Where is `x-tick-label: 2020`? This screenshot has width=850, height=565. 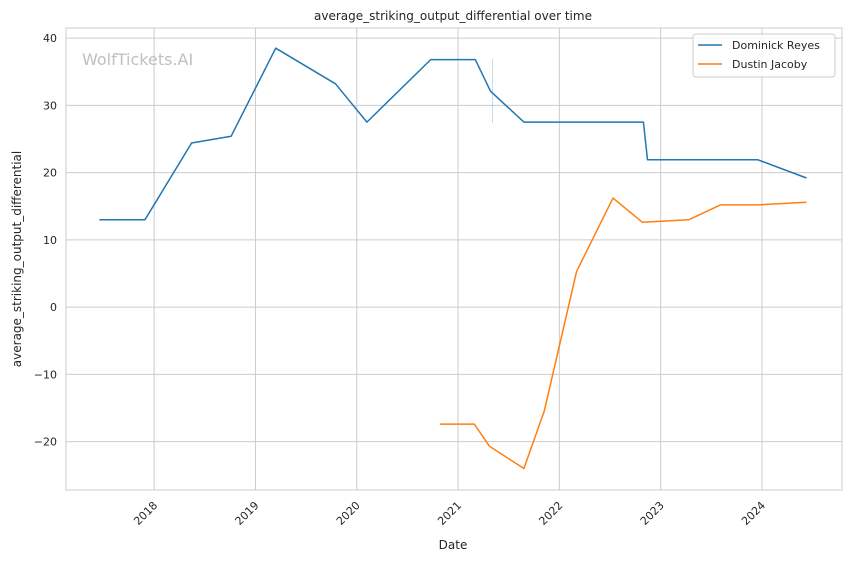 x-tick-label: 2020 is located at coordinates (348, 513).